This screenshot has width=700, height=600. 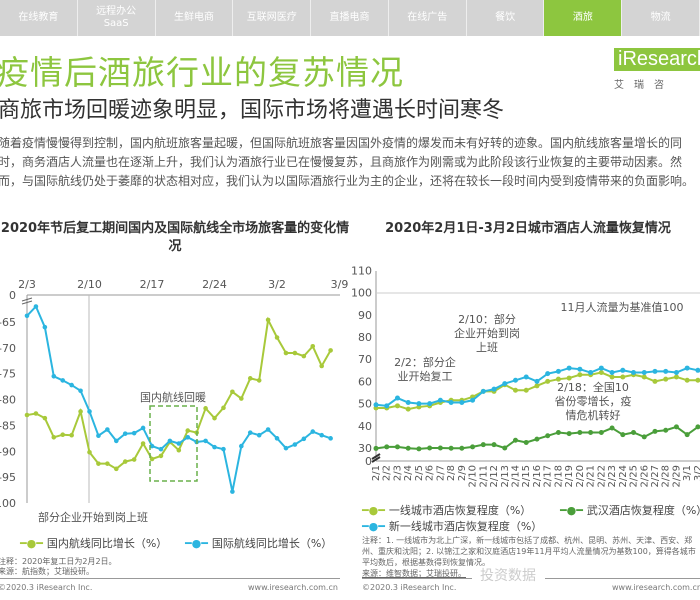 I want to click on c2-y-tick: 40, so click(x=365, y=426).